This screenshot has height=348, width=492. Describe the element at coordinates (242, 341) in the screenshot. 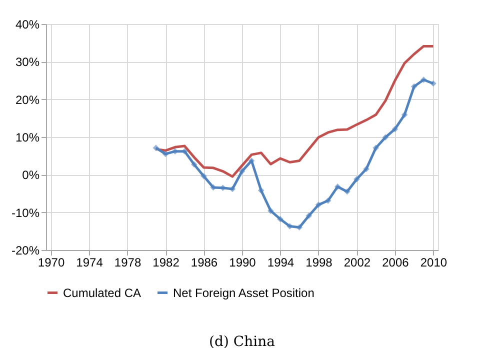

I see `text: (d) China` at that location.